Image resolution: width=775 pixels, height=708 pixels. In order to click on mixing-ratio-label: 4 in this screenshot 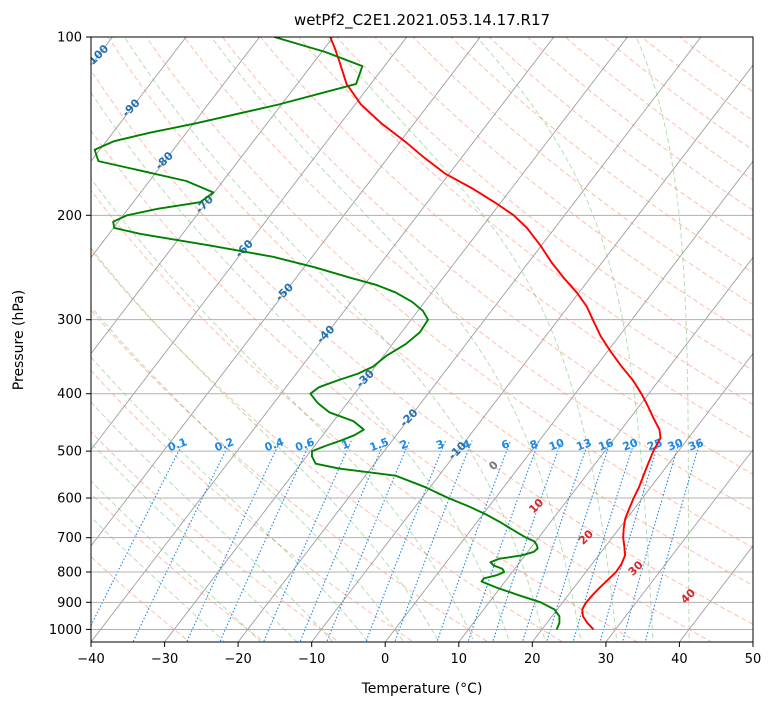, I will do `click(467, 444)`.